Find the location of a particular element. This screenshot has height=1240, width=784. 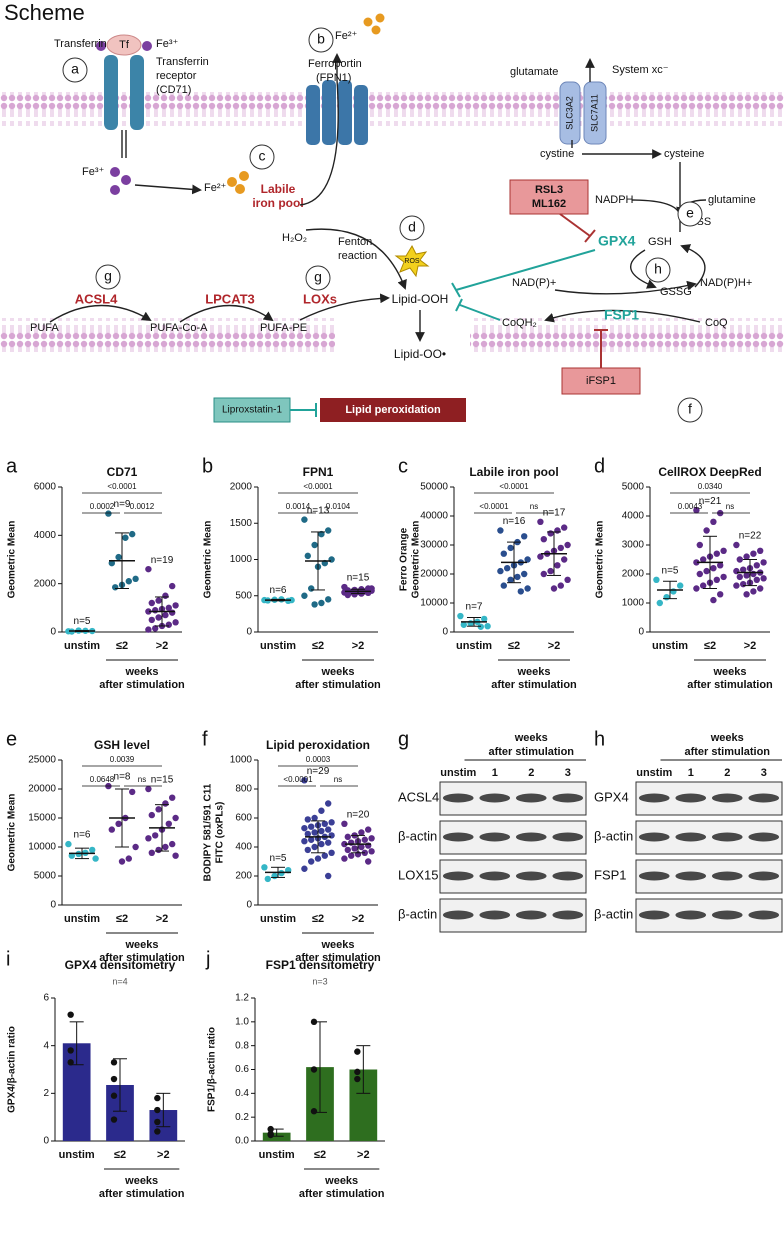

y-tick-label: 0.4 is located at coordinates (242, 1093).